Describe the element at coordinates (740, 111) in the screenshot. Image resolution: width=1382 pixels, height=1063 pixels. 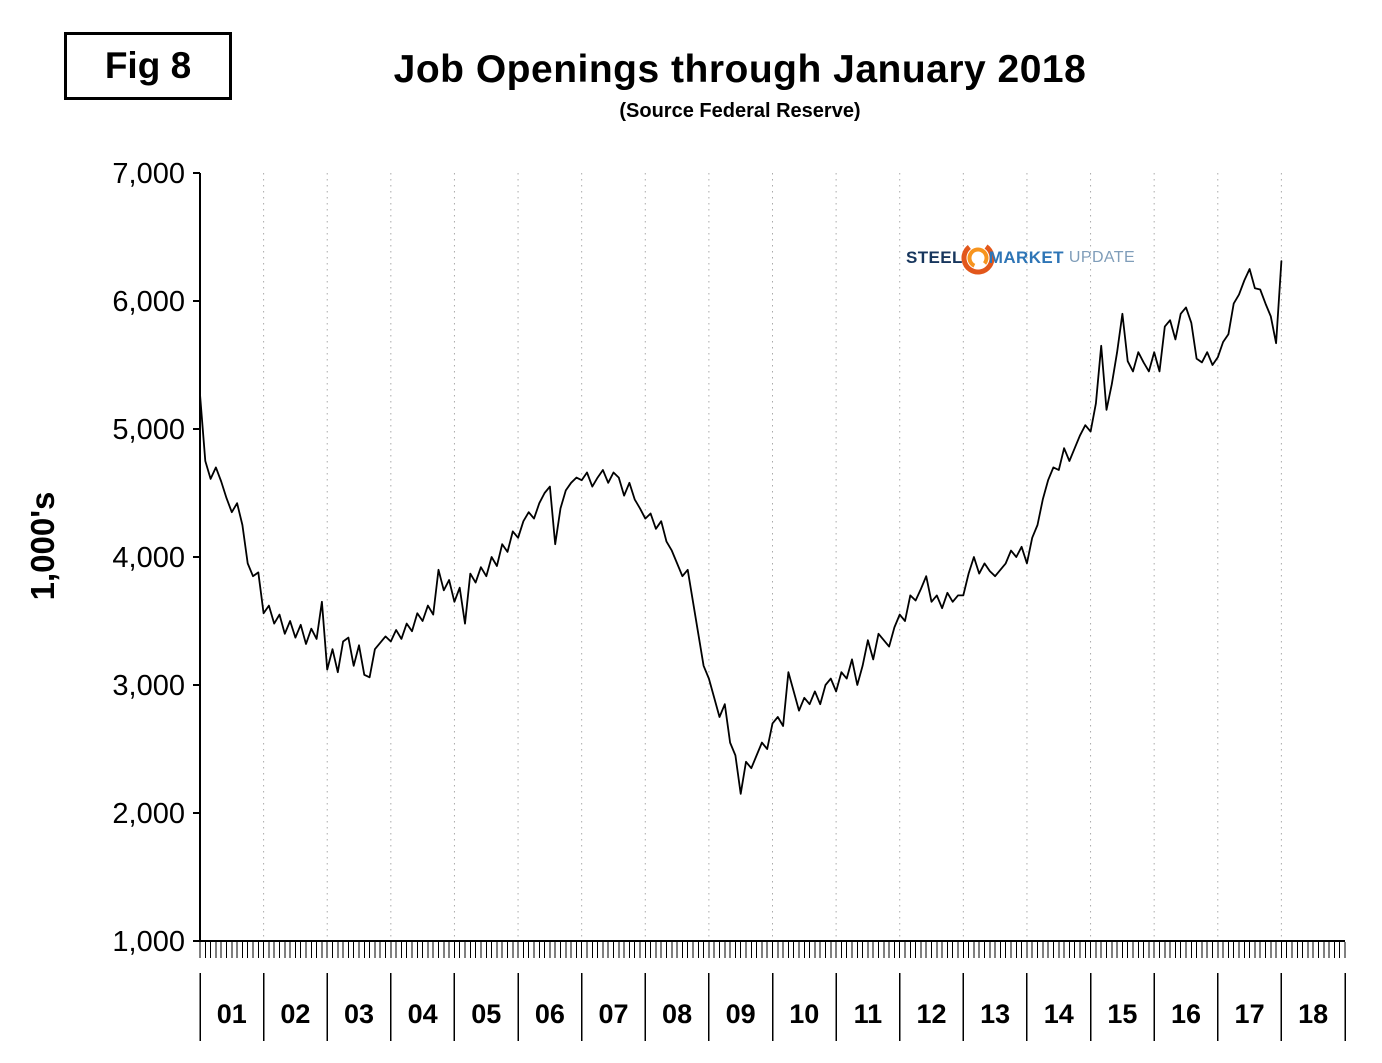
I see `chart-subtitle: (Source Federal Reserve)` at that location.